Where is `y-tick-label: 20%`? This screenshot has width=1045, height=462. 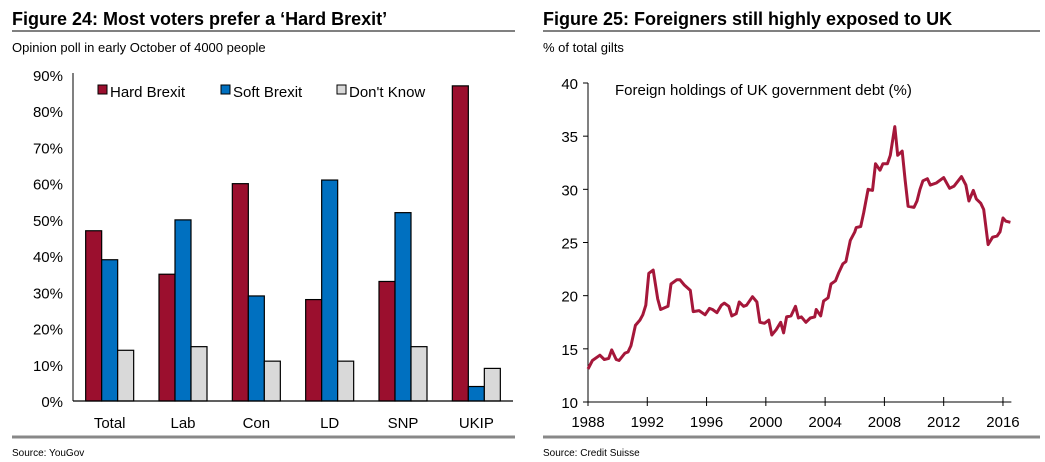
y-tick-label: 20% is located at coordinates (48, 330).